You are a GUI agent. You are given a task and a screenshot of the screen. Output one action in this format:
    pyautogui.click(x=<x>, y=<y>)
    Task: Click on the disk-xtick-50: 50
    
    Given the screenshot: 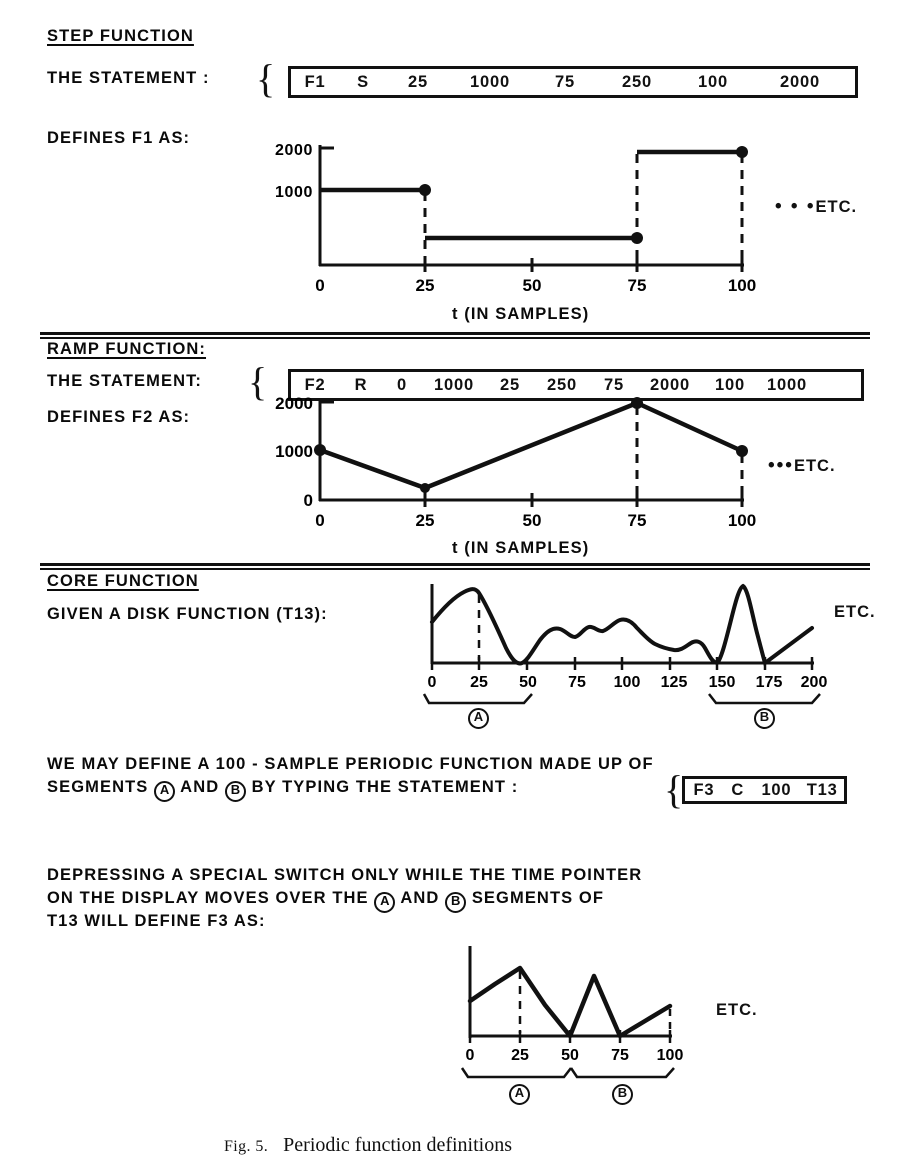 What is the action you would take?
    pyautogui.click(x=528, y=682)
    